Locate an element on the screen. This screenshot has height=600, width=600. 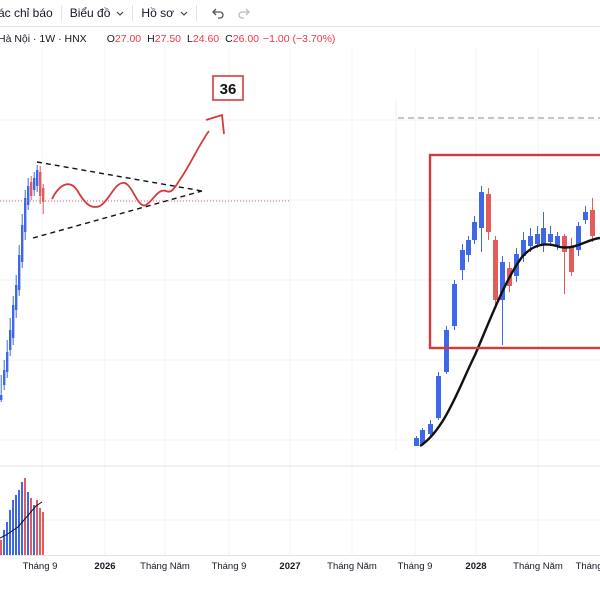
volume-bars is located at coordinates (22, 516).